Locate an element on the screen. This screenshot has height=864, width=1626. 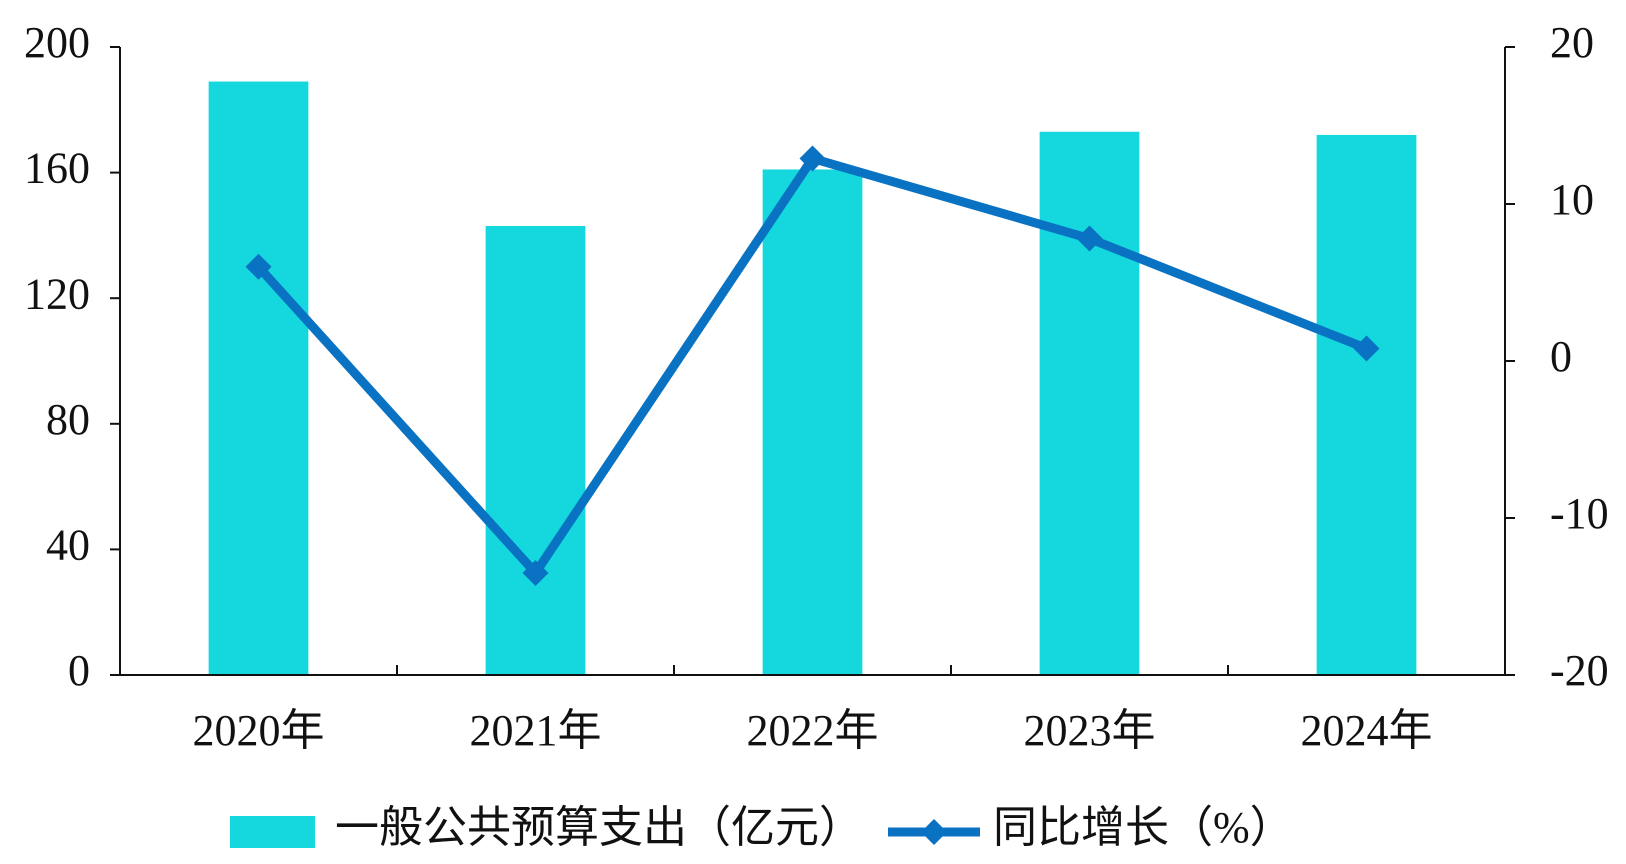
y2-tick-label: 10 is located at coordinates (1572, 199).